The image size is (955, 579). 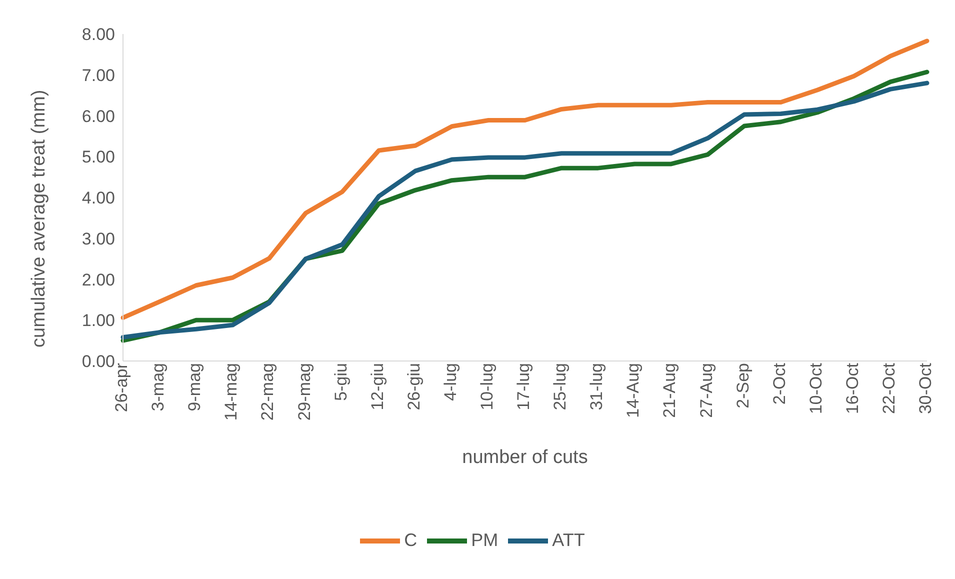 What do you see at coordinates (524, 386) in the screenshot?
I see `x-tick-label: 17-lug` at bounding box center [524, 386].